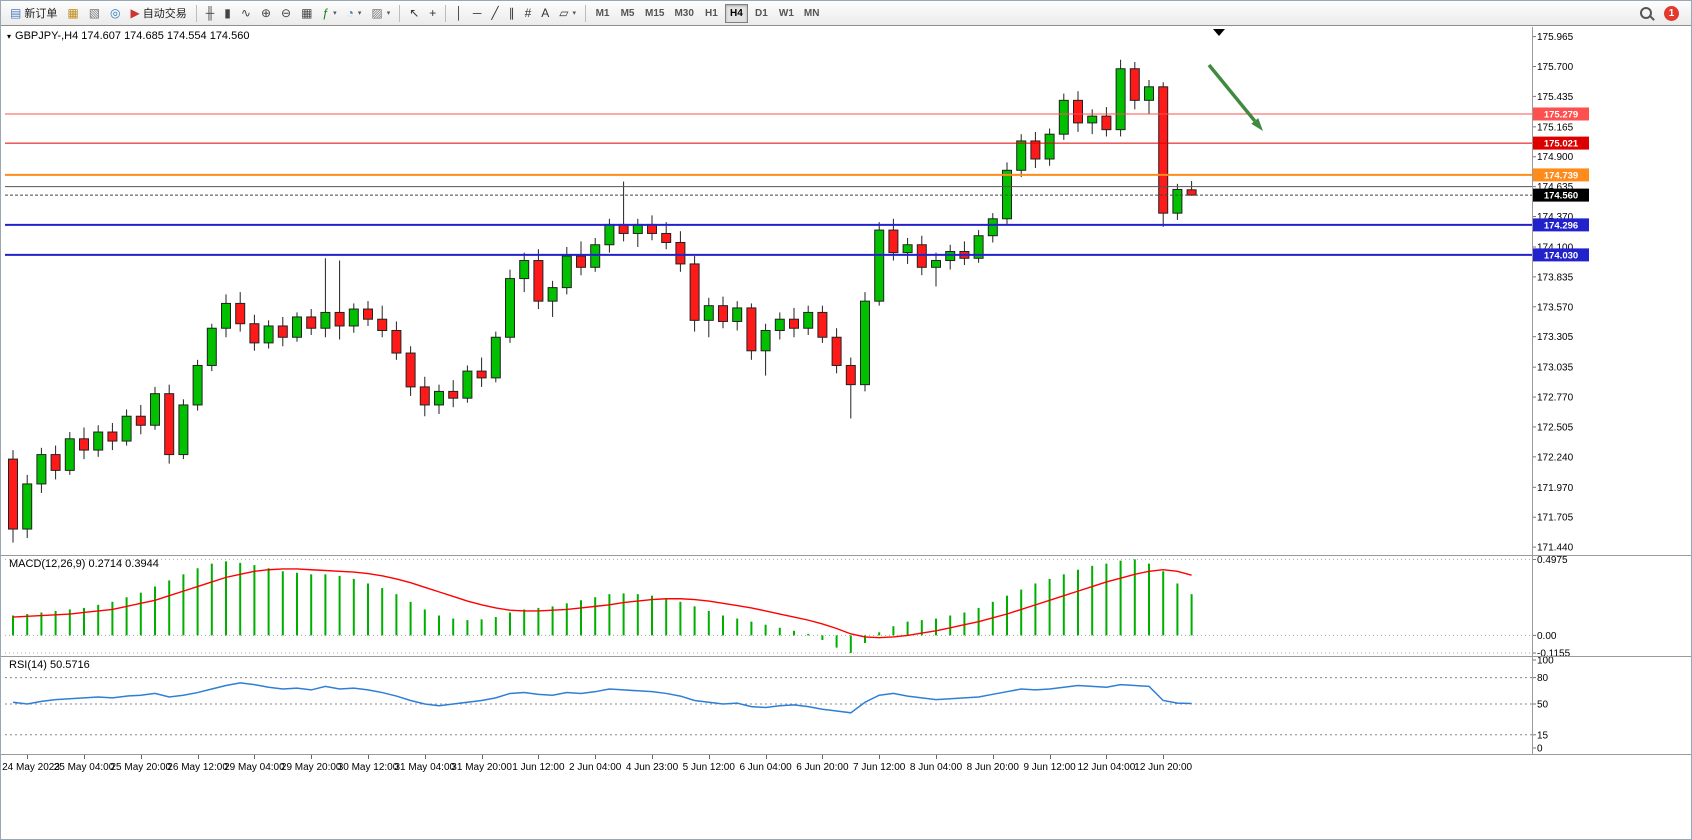 The width and height of the screenshot is (1692, 840). What do you see at coordinates (306, 13) in the screenshot?
I see `tile-windows-button: ▦` at bounding box center [306, 13].